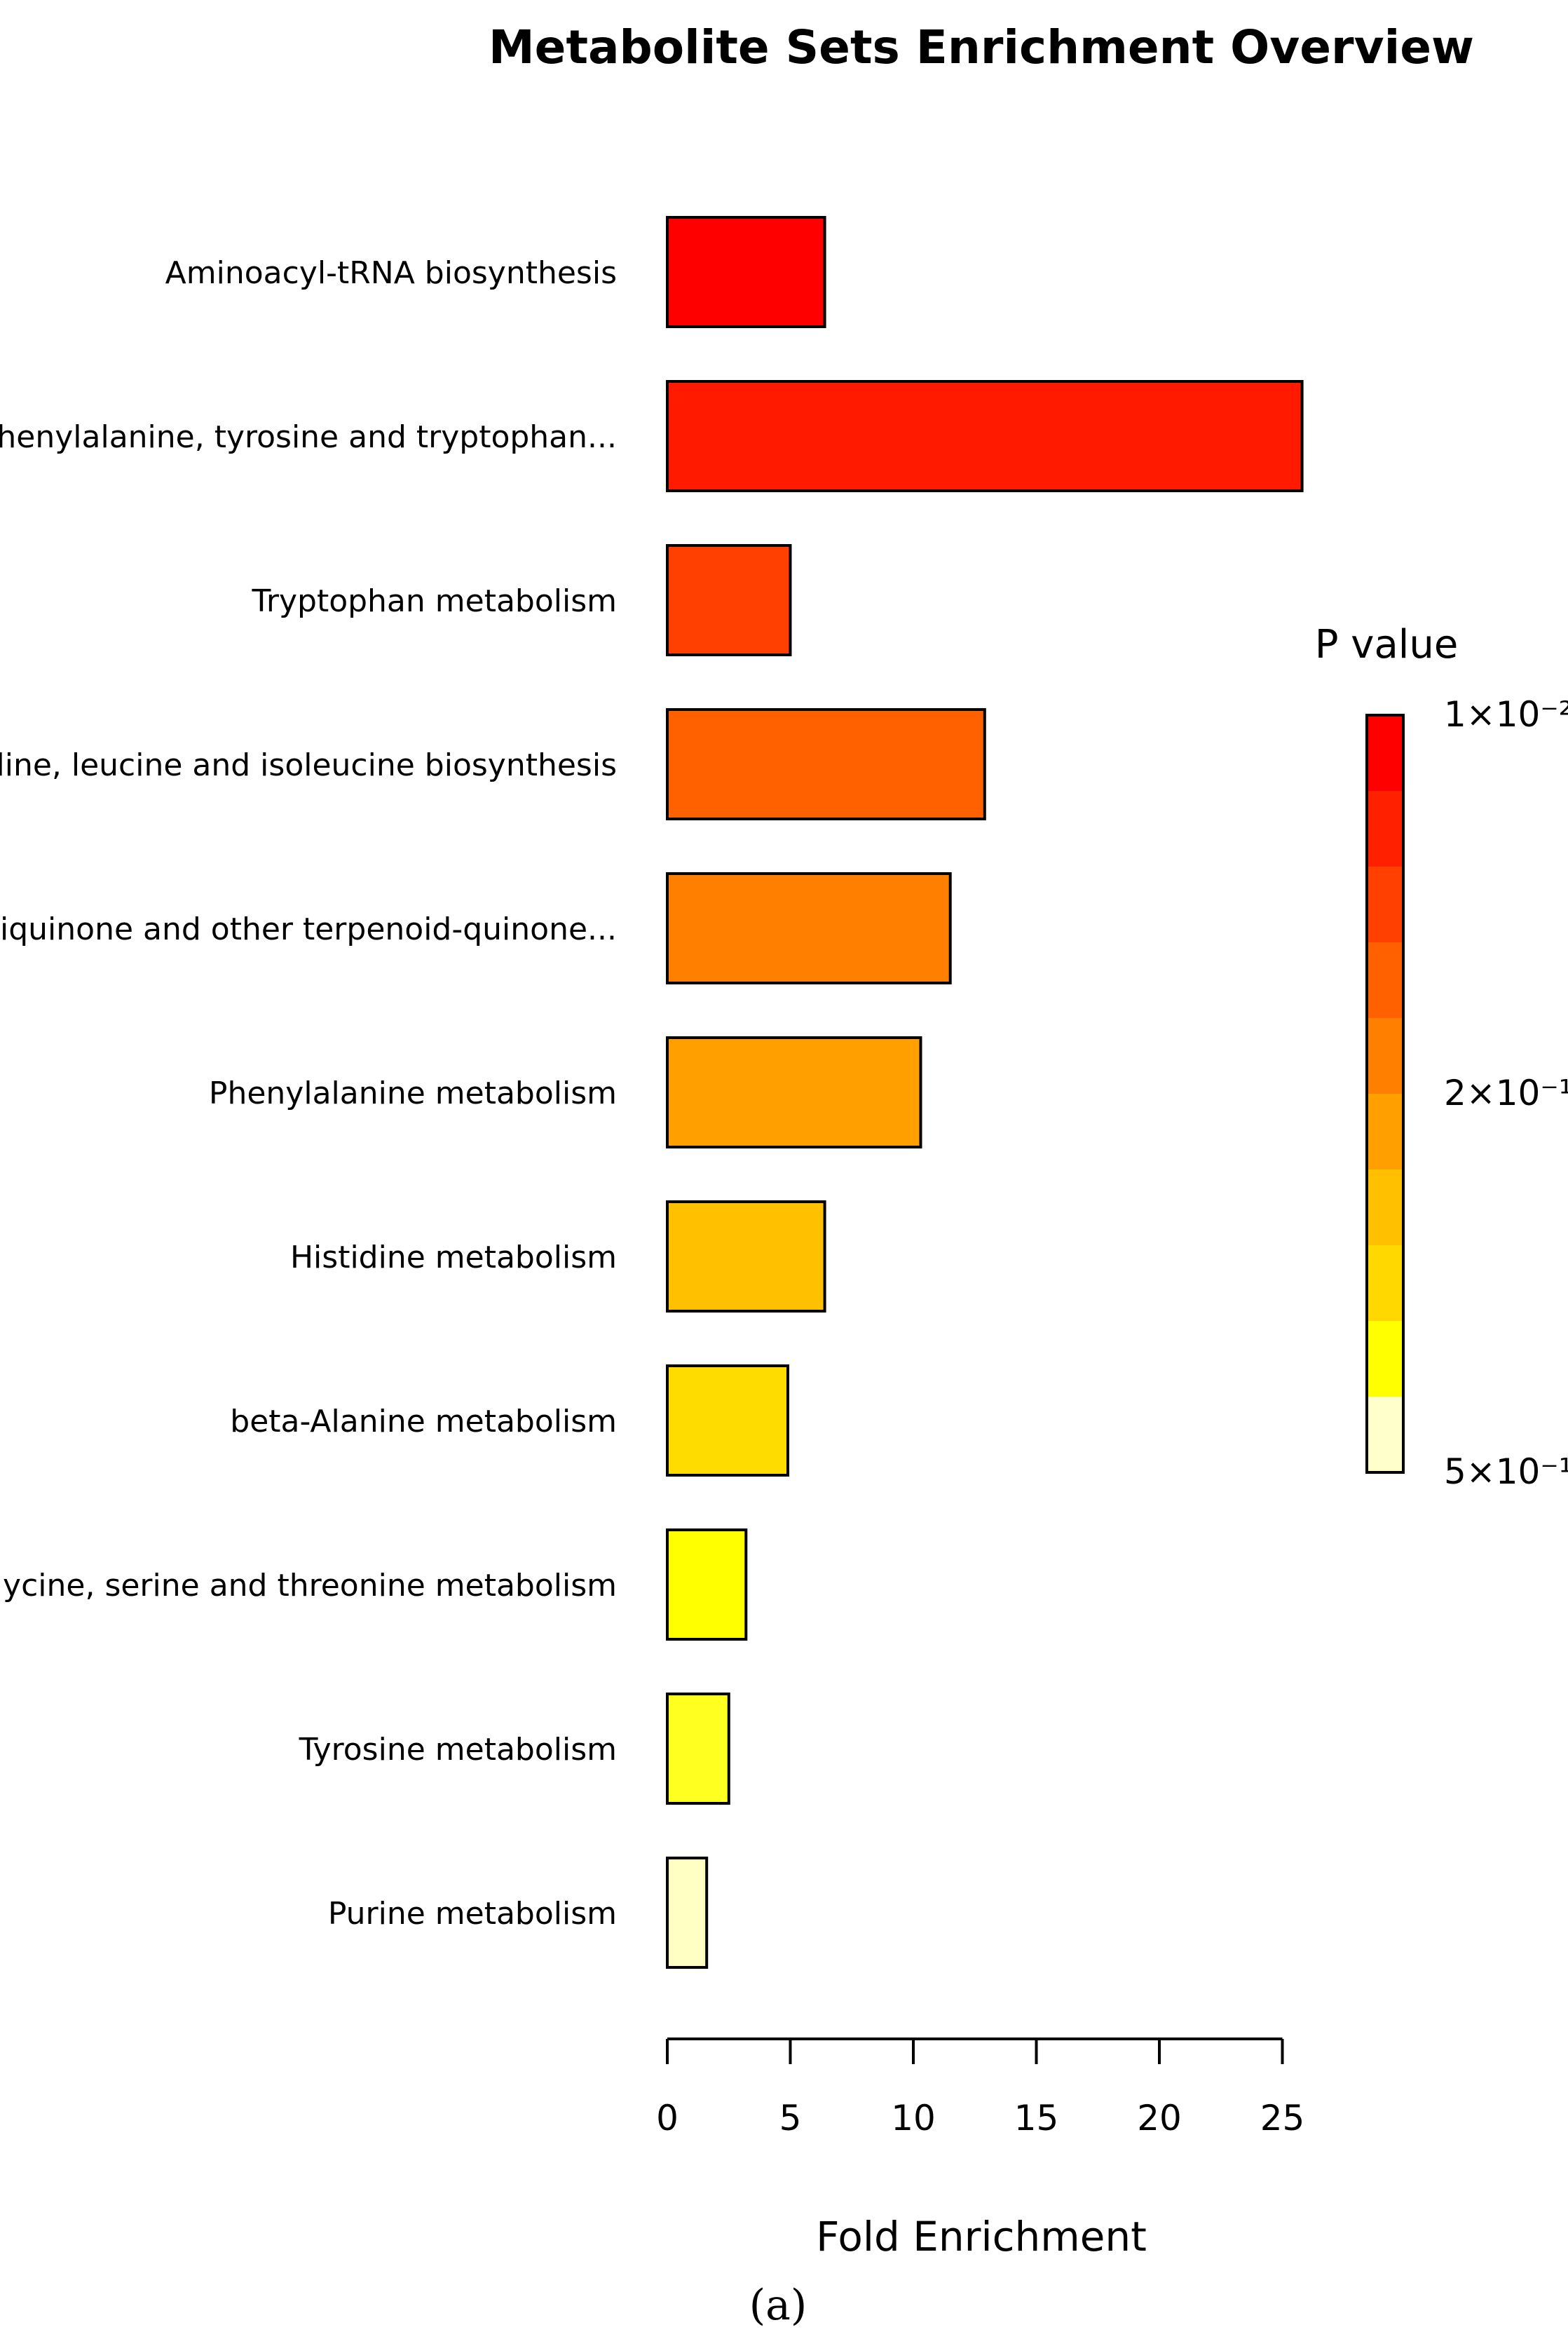 This screenshot has width=1568, height=2346. Describe the element at coordinates (413, 1093) in the screenshot. I see `category-label-5: Phenylalanine metabolism` at that location.